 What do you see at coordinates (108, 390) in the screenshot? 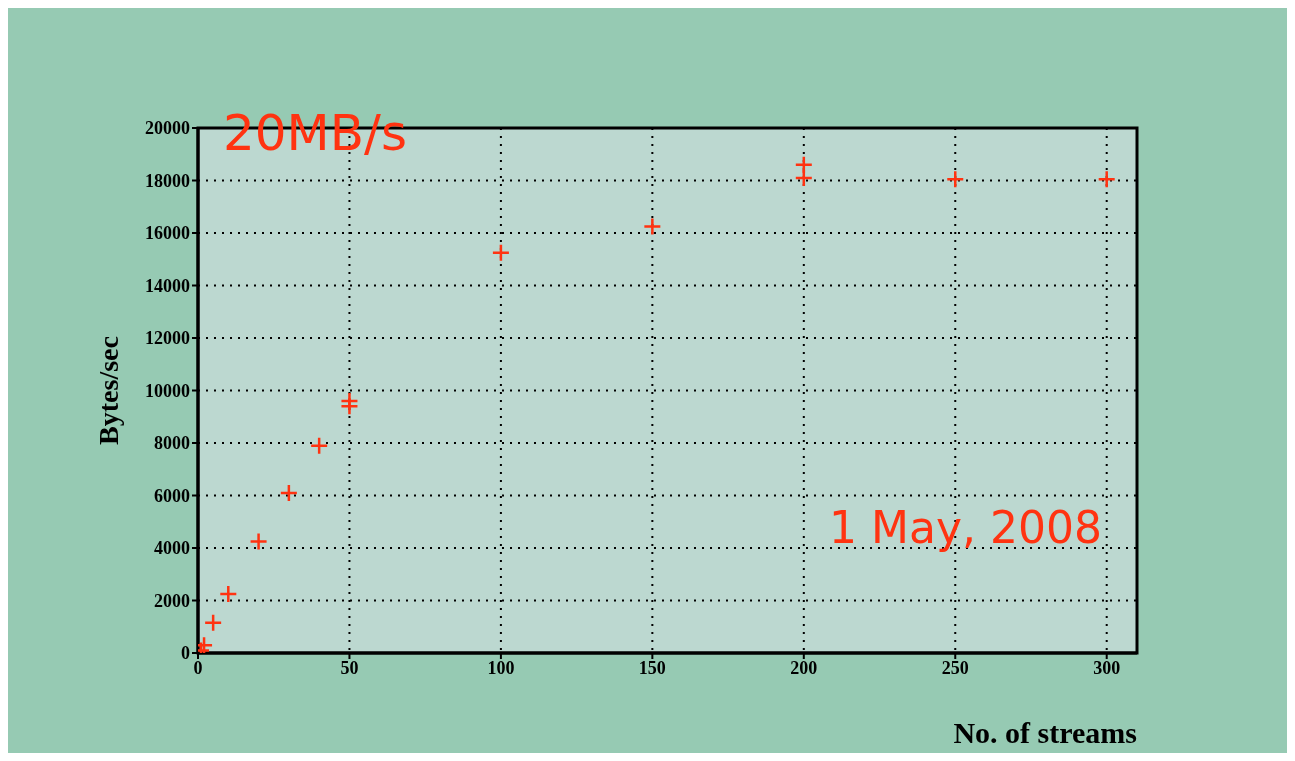
I see `y-axis-title: Bytes/sec` at bounding box center [108, 390].